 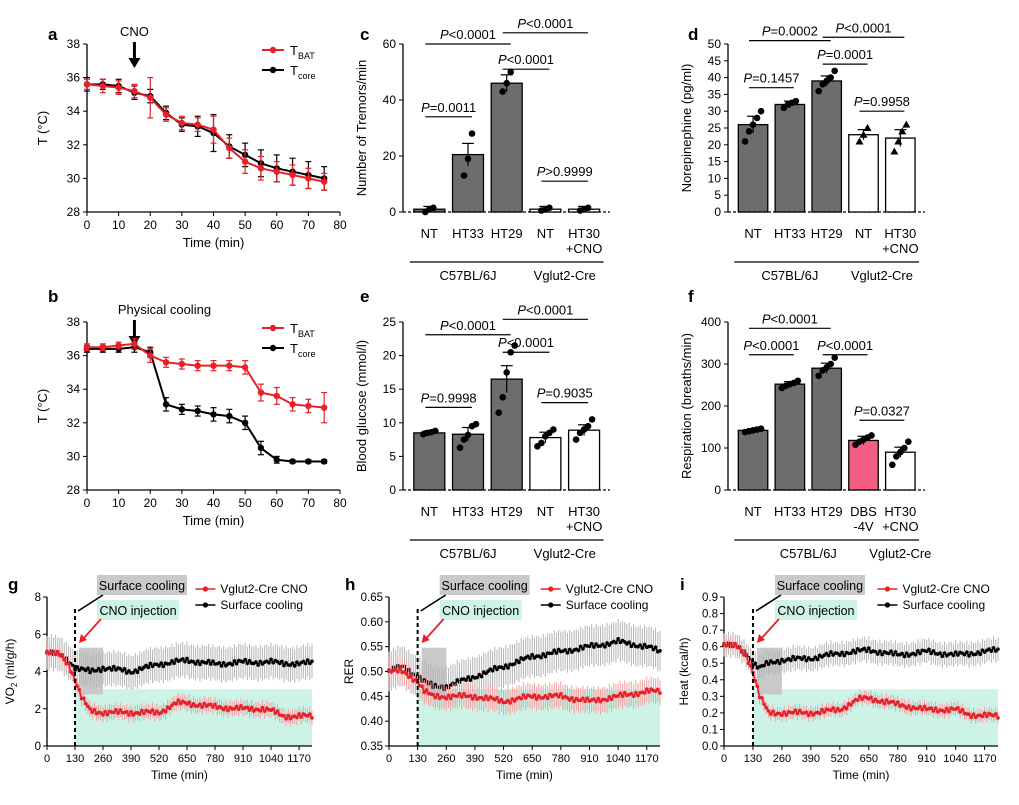 I want to click on y-axis-label: RER, so click(x=349, y=672).